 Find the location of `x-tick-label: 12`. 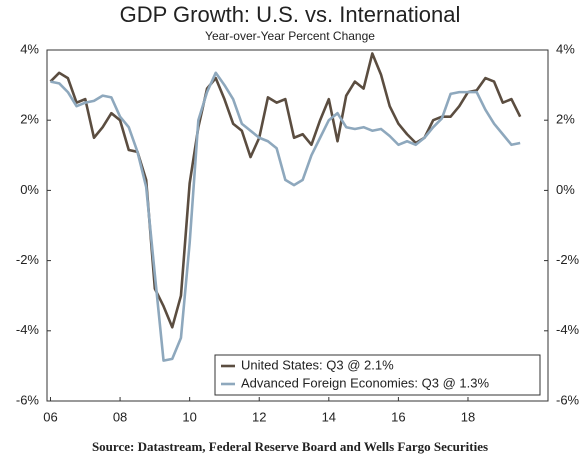

x-tick-label: 12 is located at coordinates (259, 416).